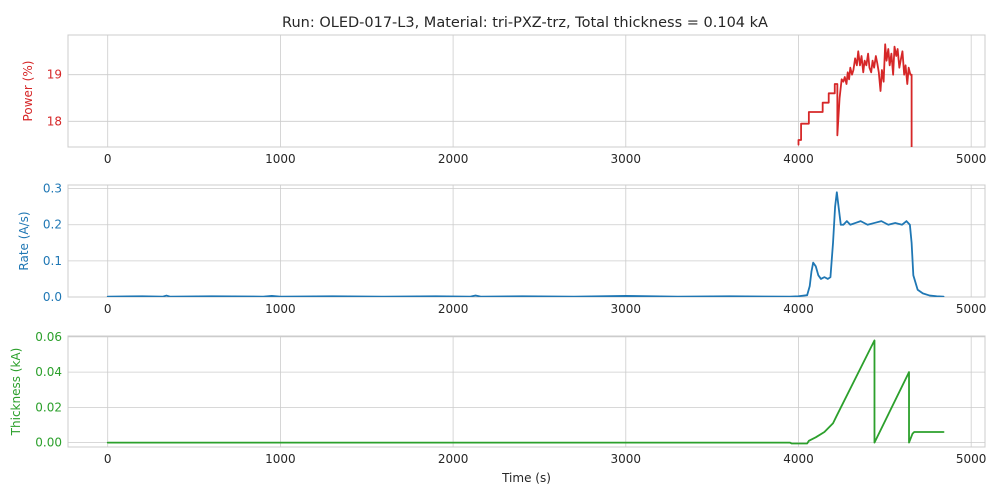 The image size is (1000, 500). Describe the element at coordinates (626, 159) in the screenshot. I see `power-x-tick-label: 3000` at that location.